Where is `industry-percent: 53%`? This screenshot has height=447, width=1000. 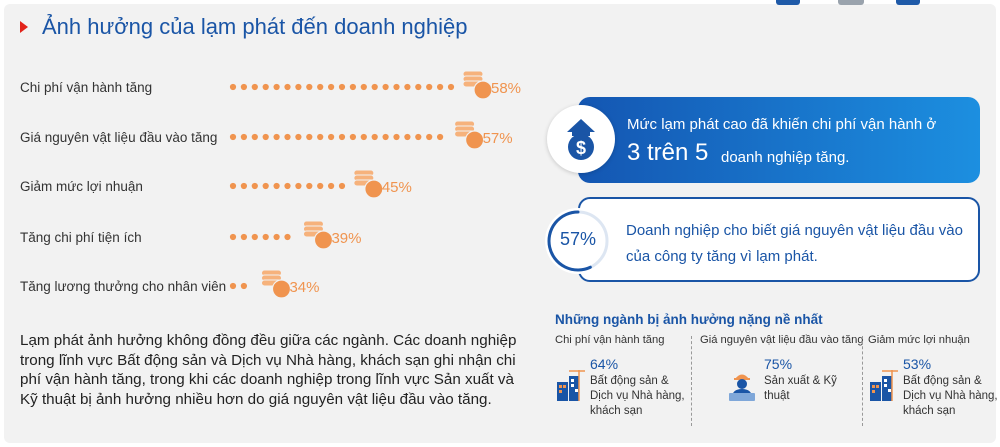
industry-percent: 53% is located at coordinates (917, 364).